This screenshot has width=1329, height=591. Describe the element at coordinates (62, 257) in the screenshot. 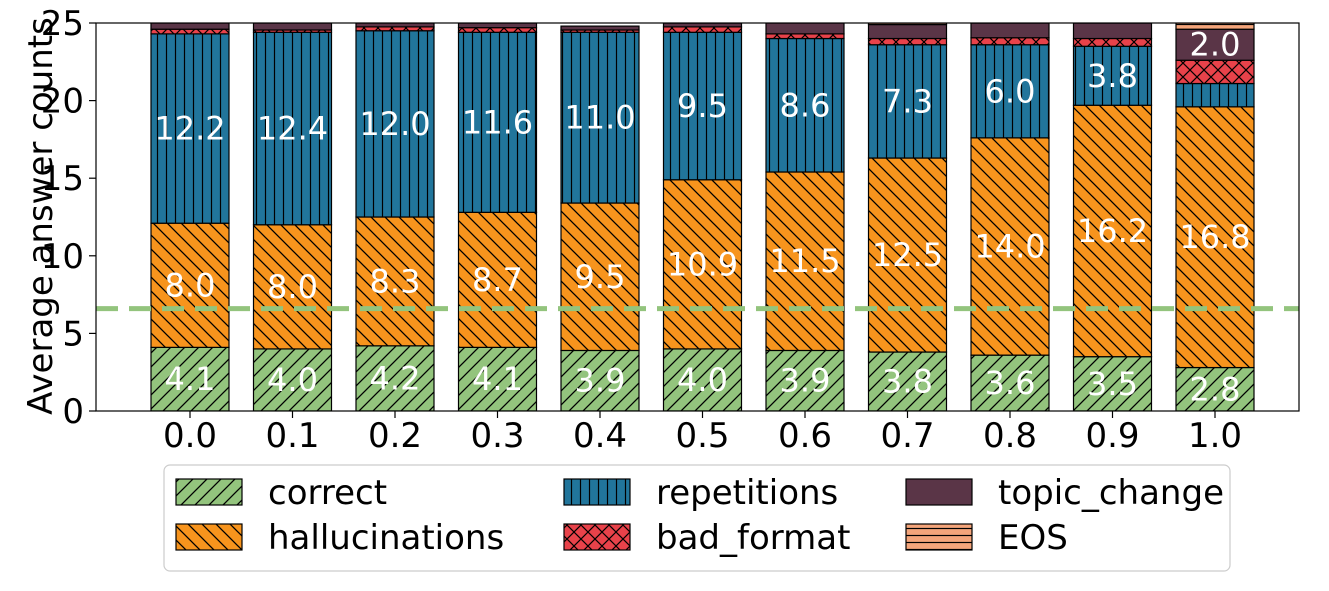

I see `y-tick-label: 10` at that location.